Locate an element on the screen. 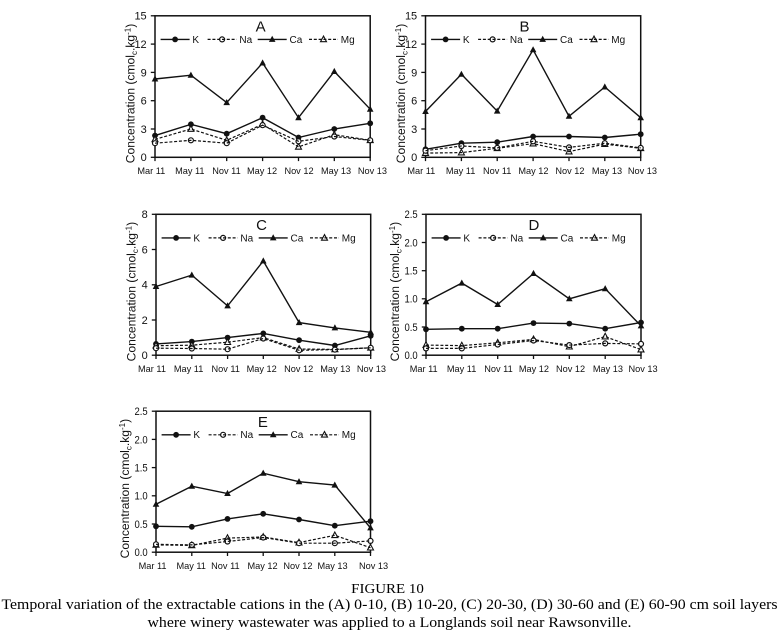 The image size is (779, 642). svg-text: 8 is located at coordinates (145, 215).